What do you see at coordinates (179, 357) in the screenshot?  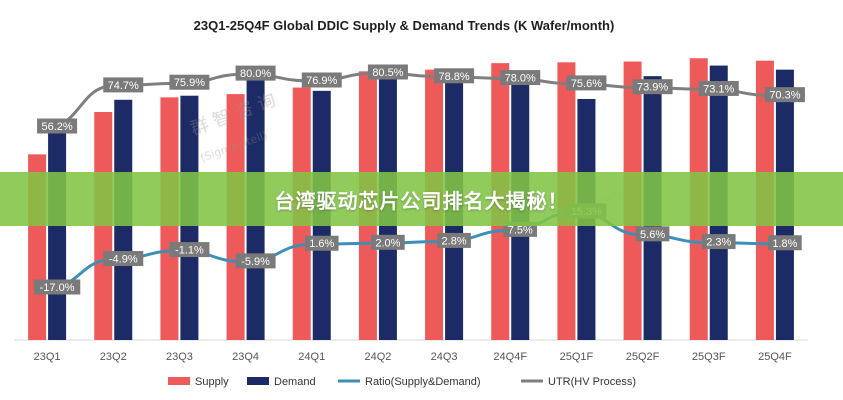 I see `x-tick-label: 23Q3` at bounding box center [179, 357].